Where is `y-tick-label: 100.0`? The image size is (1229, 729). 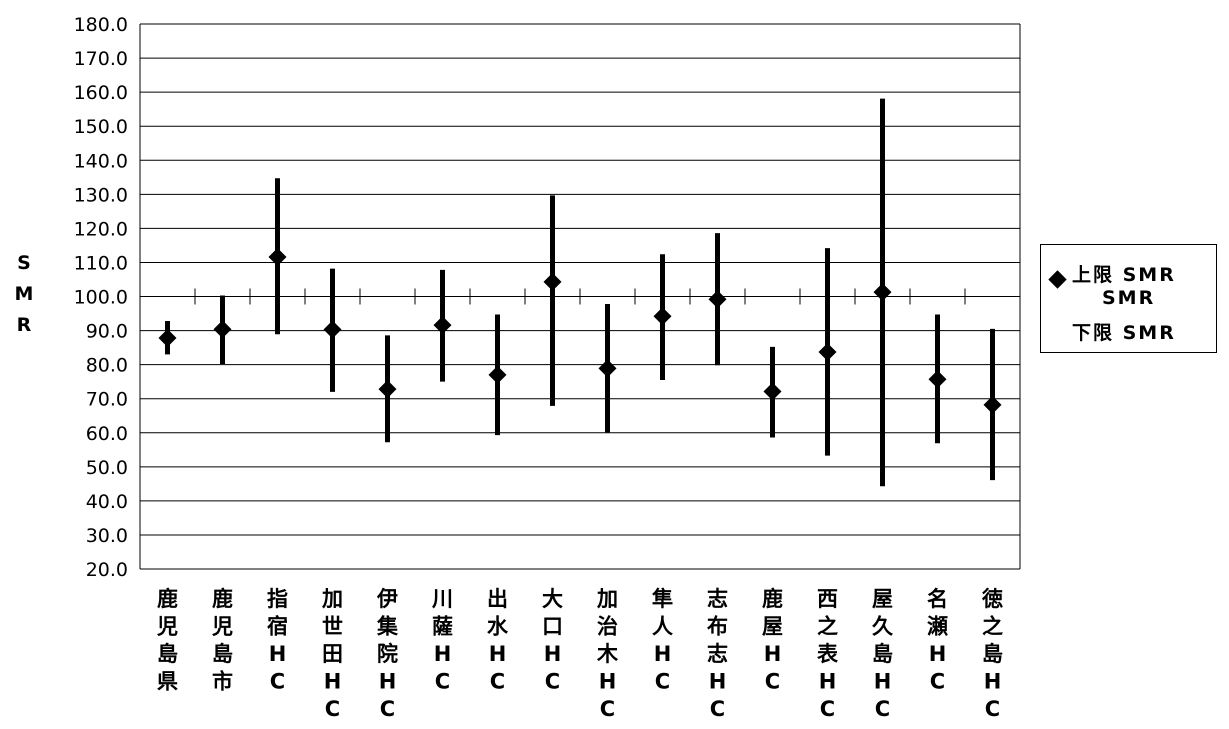 y-tick-label: 100.0 is located at coordinates (101, 298).